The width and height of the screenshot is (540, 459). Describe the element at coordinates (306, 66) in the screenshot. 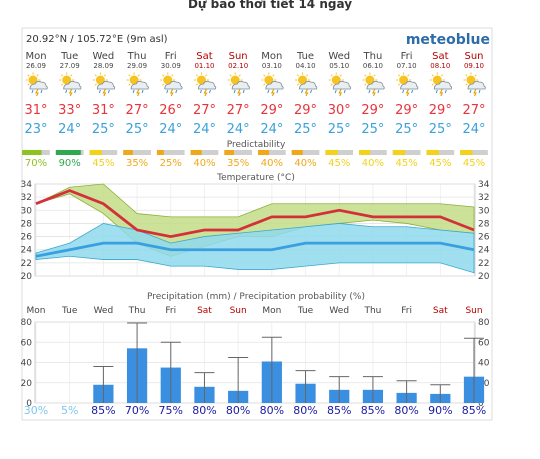

I see `day-date: 04.10` at that location.